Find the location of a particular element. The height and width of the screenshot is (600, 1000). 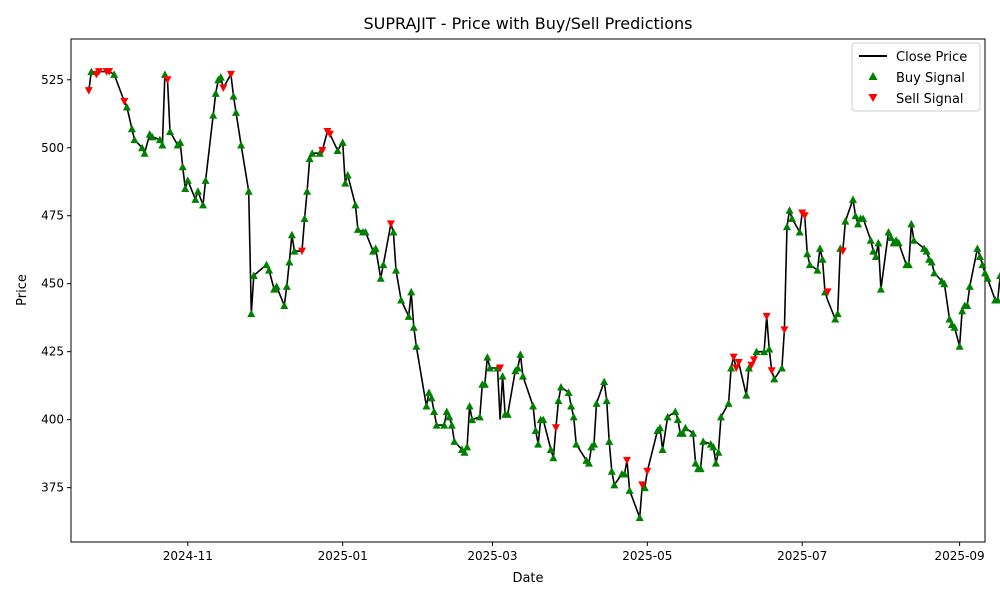

y-tick-label: 375 is located at coordinates (52, 488).